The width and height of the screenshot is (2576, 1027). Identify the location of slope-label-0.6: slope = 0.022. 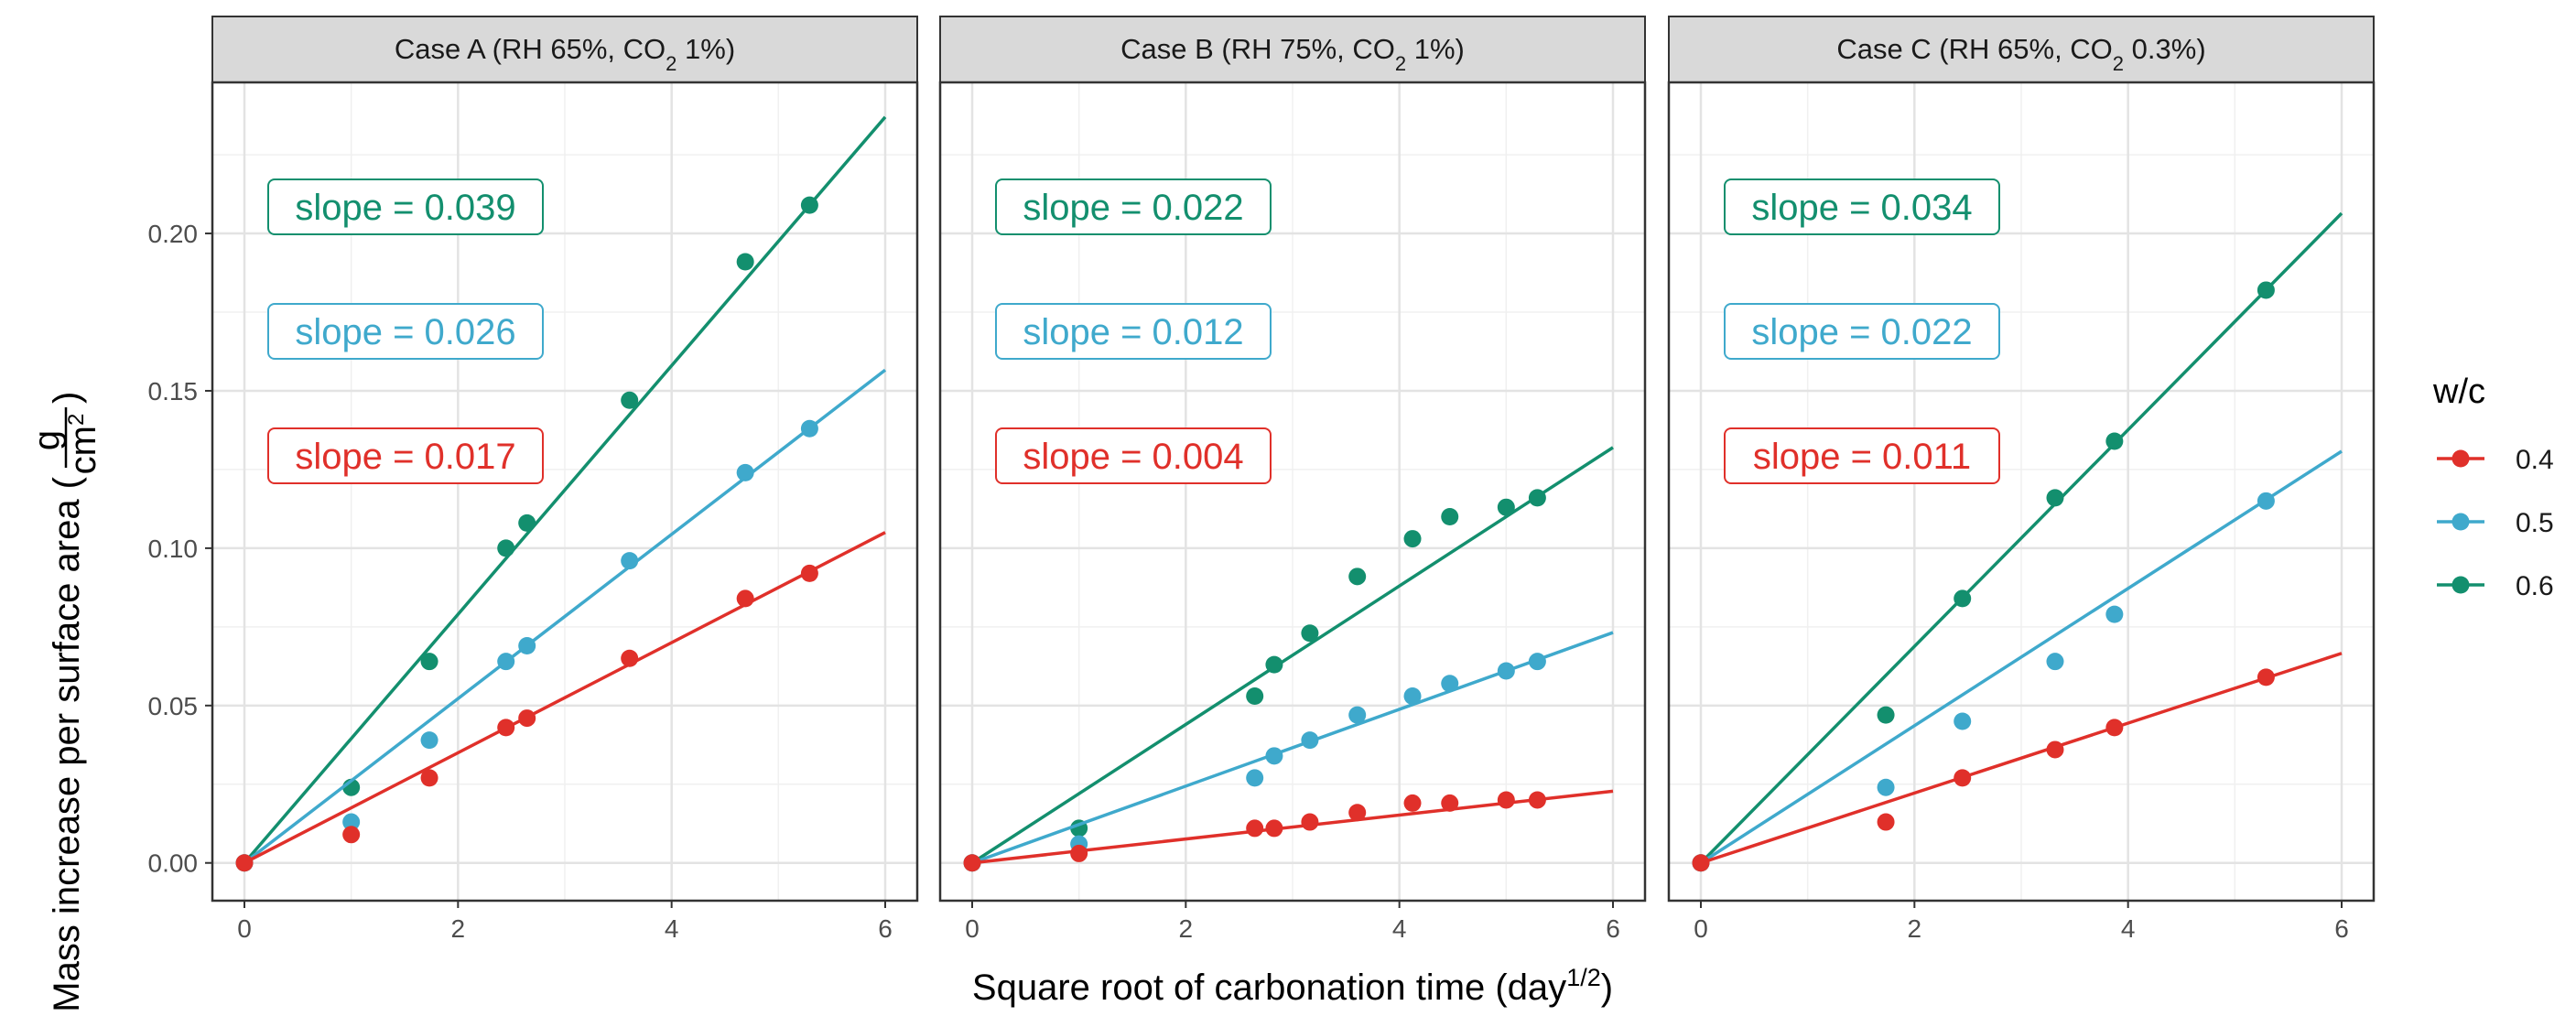
(1134, 206).